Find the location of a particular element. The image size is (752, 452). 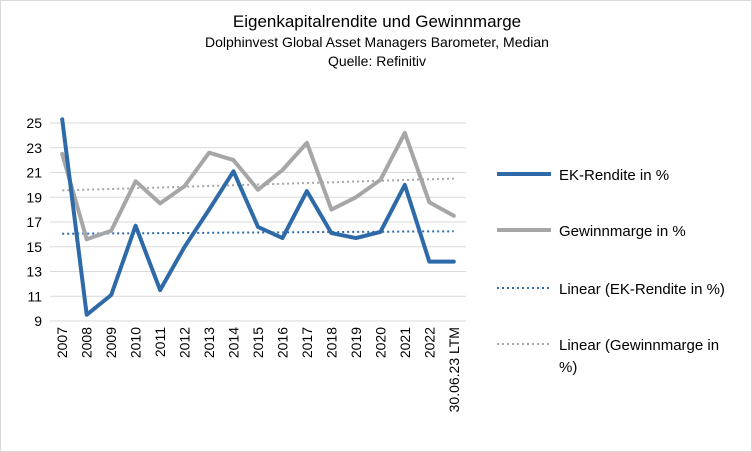

legend-label-cont: %) is located at coordinates (568, 367).